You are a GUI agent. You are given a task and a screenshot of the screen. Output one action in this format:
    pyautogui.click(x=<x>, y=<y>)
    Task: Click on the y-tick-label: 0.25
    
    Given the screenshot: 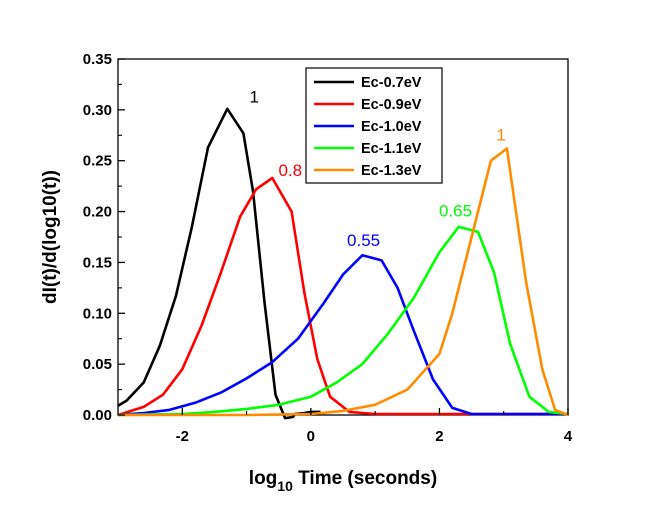 What is the action you would take?
    pyautogui.click(x=97, y=161)
    